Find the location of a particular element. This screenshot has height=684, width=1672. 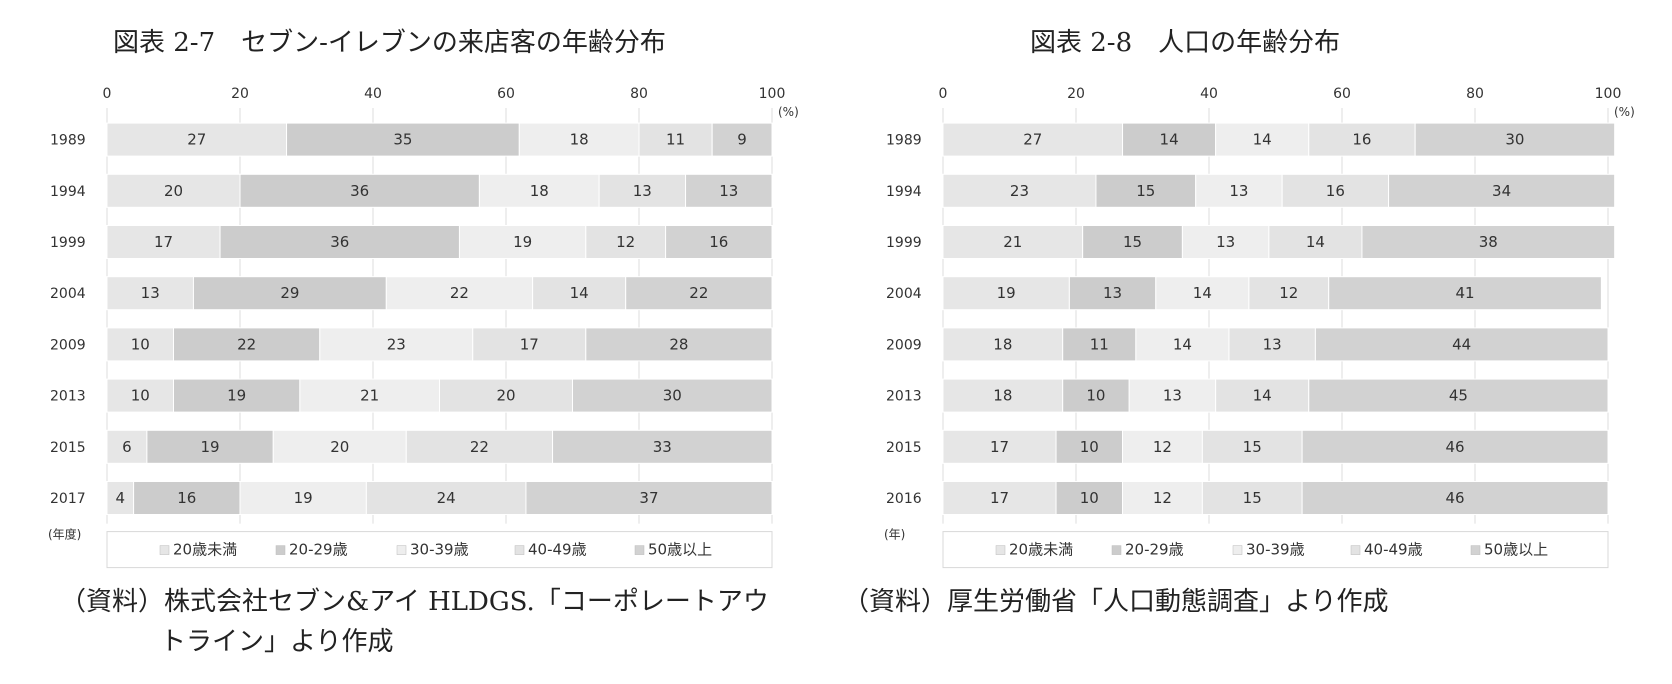

chart-title-left: 図表 2-7 セブン-イレブンの来店客の年齢分布 is located at coordinates (389, 43).